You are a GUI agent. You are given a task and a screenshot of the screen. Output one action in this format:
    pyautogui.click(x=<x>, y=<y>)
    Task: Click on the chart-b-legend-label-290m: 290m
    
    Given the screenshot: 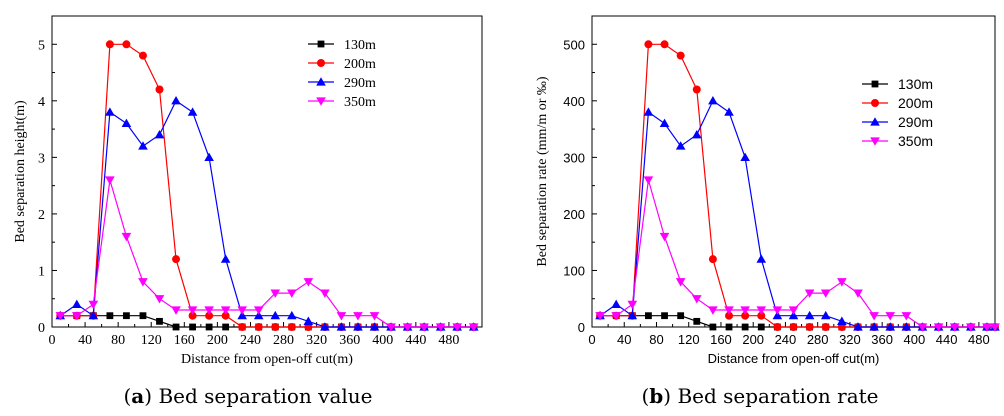 What is the action you would take?
    pyautogui.click(x=915, y=122)
    